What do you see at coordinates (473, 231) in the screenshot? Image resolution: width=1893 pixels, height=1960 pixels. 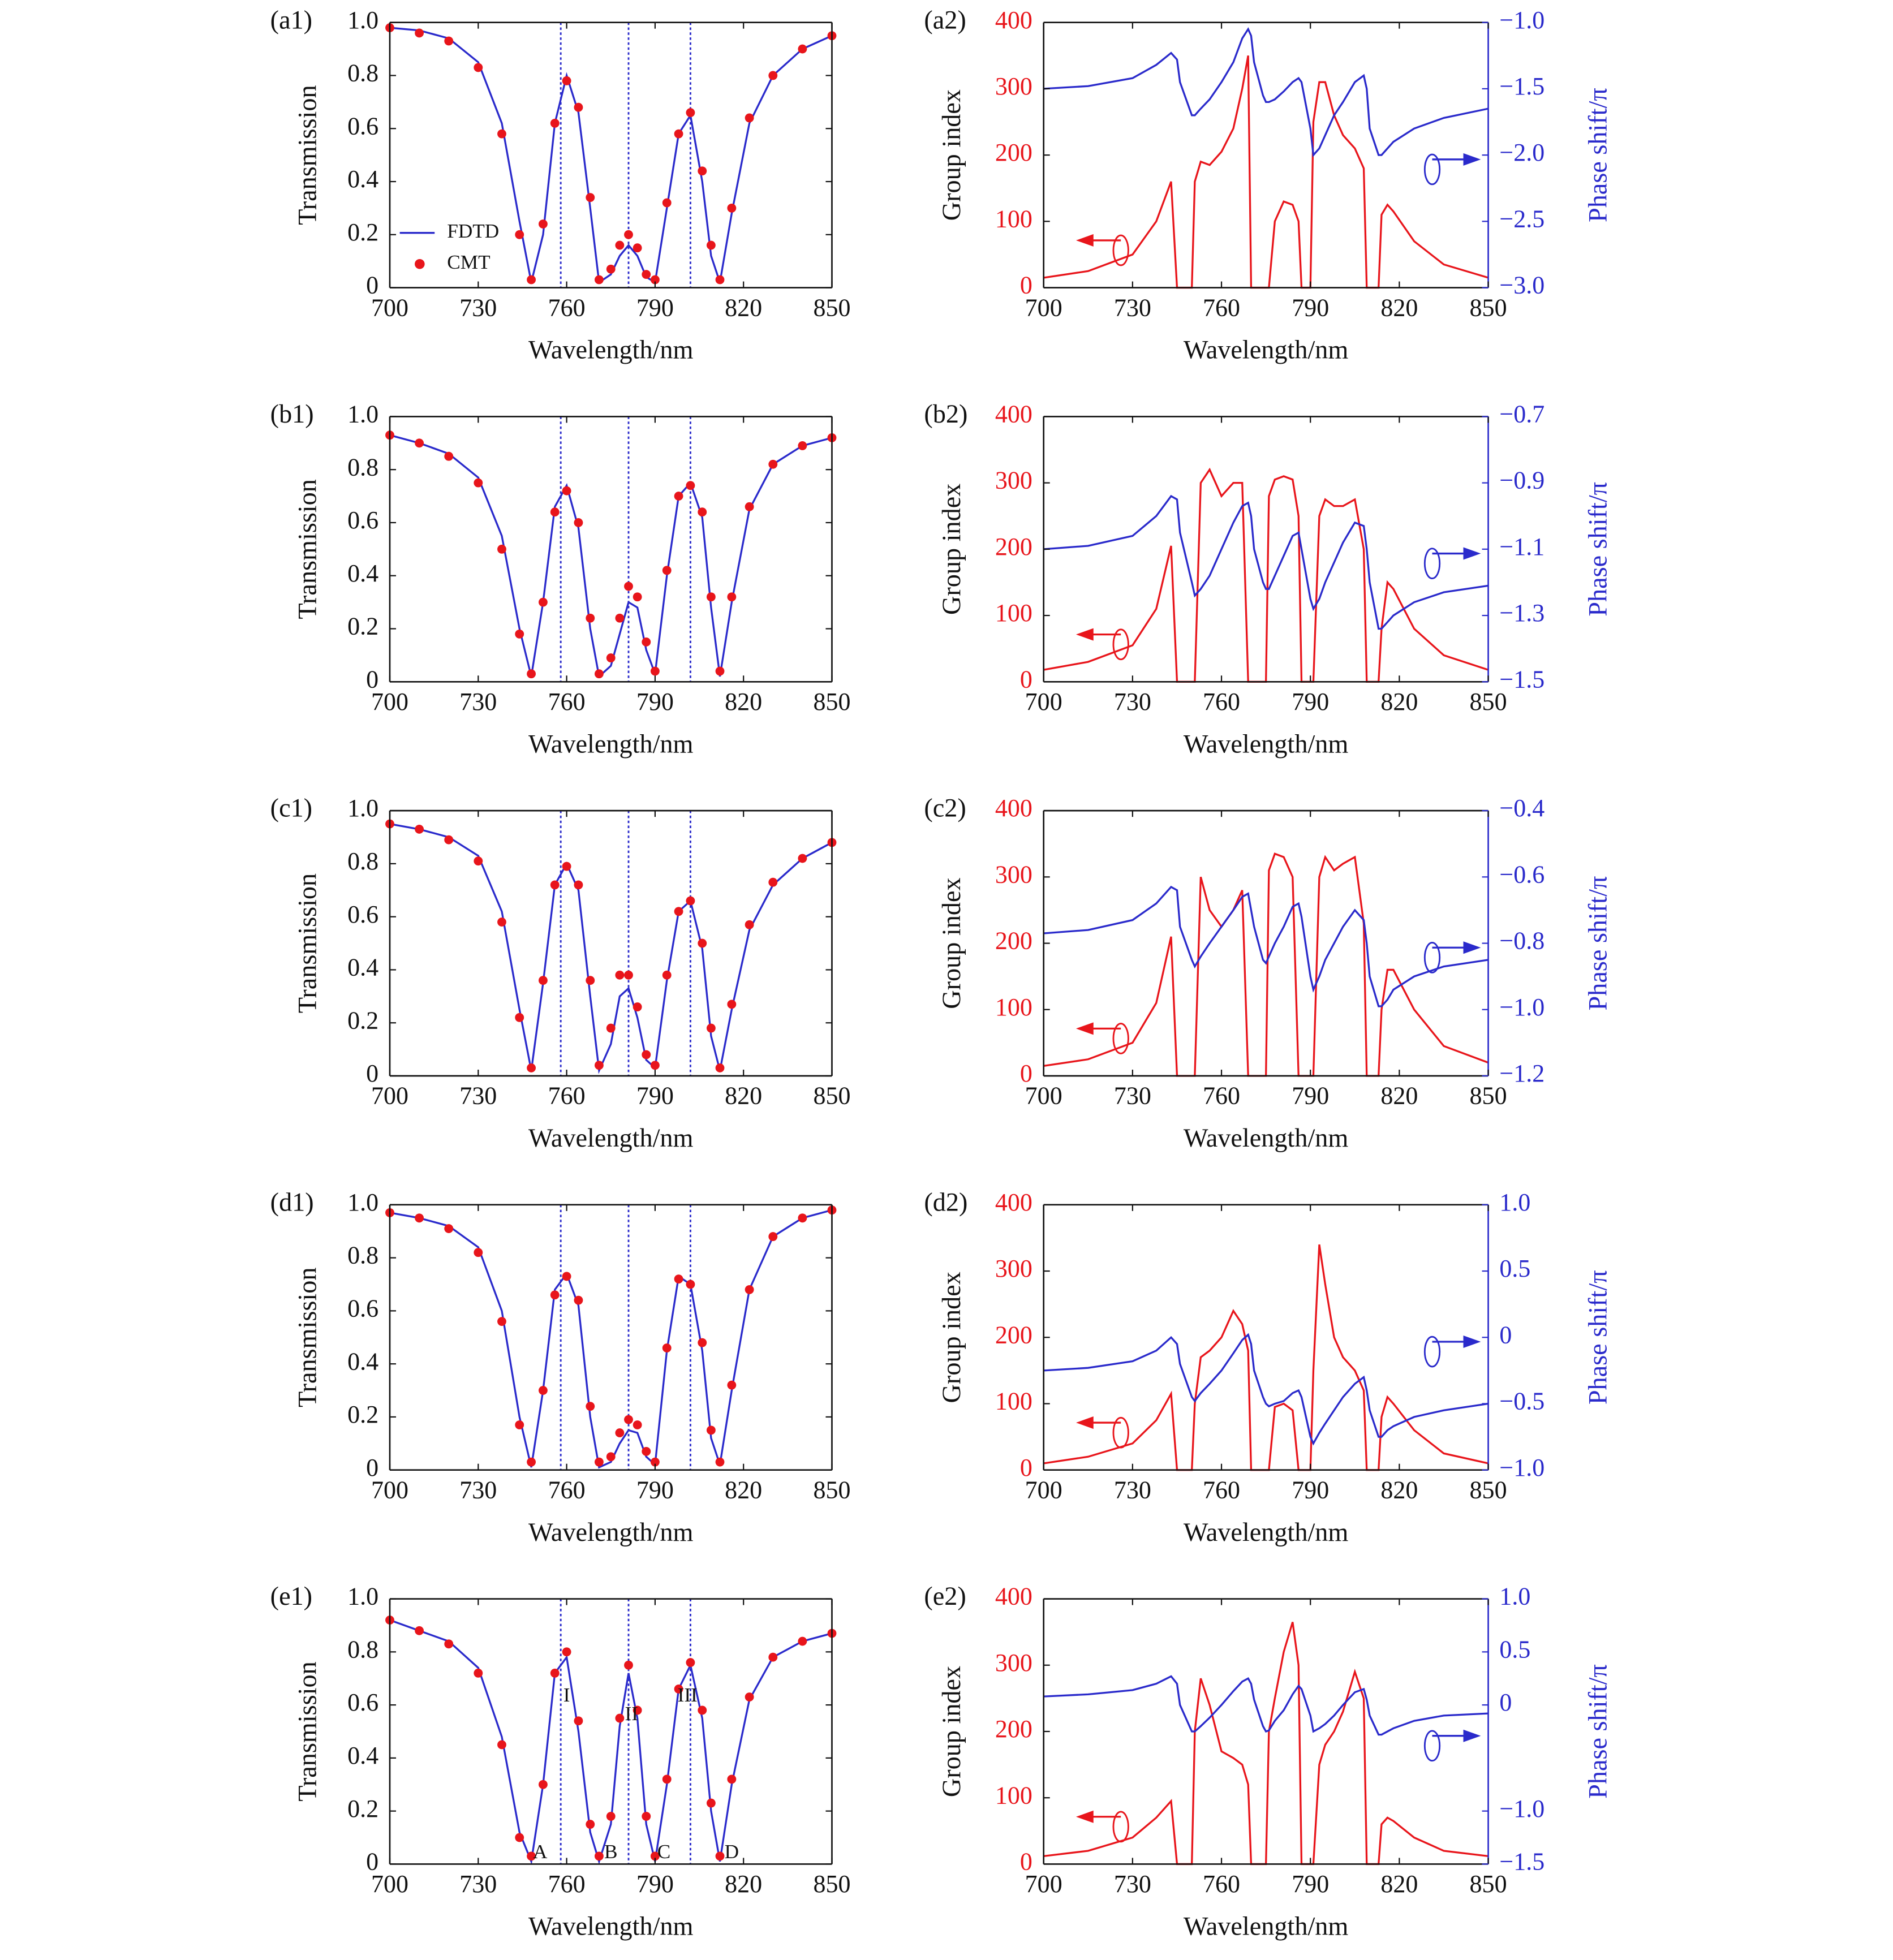 I see `legend-label: FDTD` at bounding box center [473, 231].